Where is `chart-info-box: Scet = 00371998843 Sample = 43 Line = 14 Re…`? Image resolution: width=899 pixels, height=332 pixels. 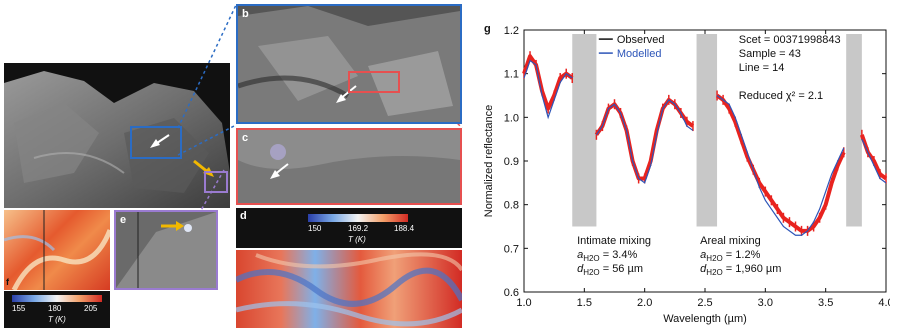 chart-info-box: Scet = 00371998843 Sample = 43 Line = 14 Re… is located at coordinates (790, 68).